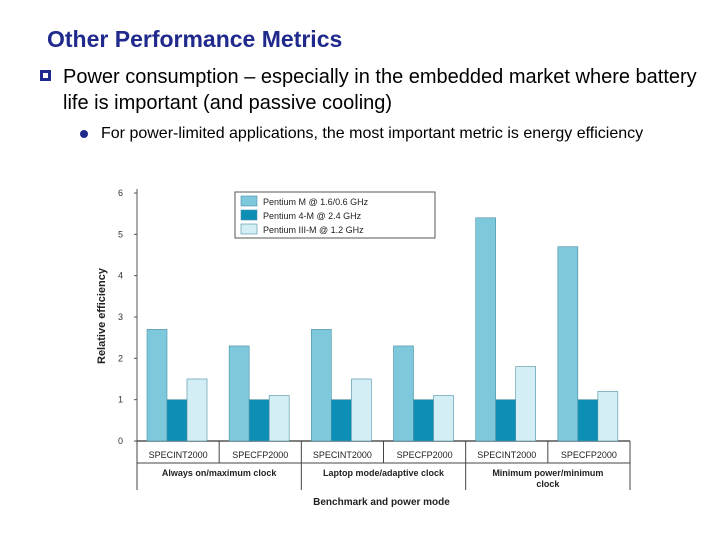 The image size is (720, 540). What do you see at coordinates (547, 478) in the screenshot?
I see `group-label: Minimum power/minimum clock` at bounding box center [547, 478].